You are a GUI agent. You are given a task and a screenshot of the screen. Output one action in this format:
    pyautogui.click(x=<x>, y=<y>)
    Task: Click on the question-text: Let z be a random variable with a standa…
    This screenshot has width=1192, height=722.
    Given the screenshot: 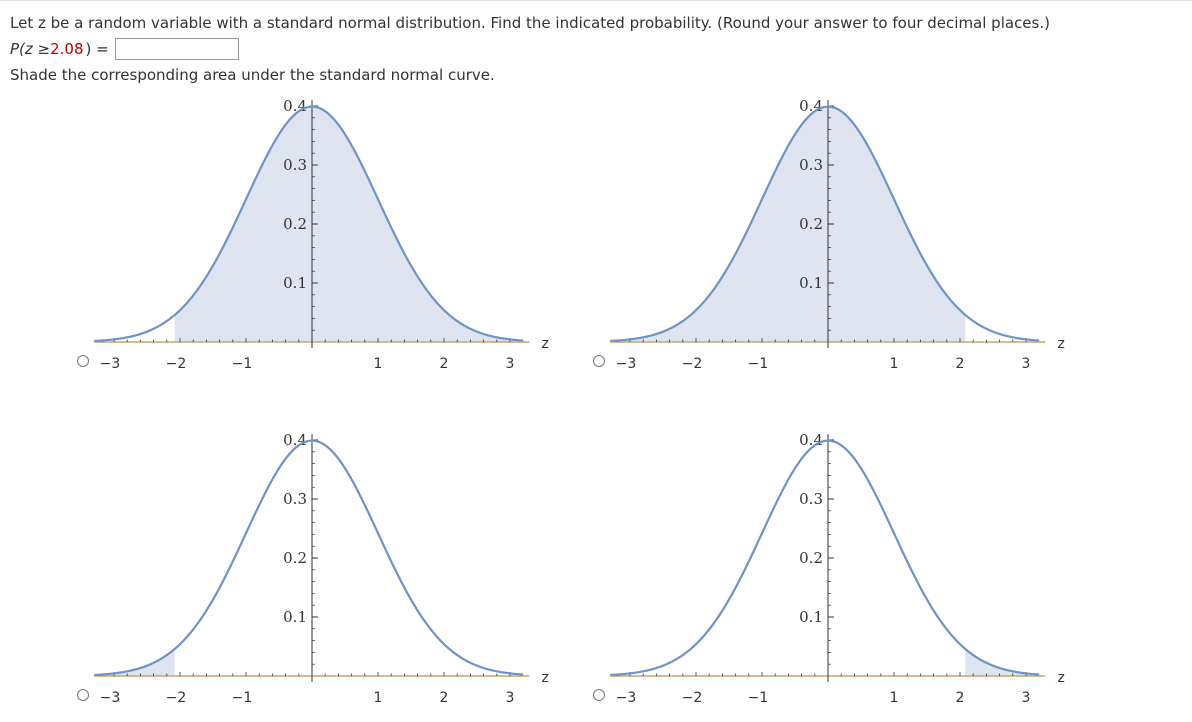 What is the action you would take?
    pyautogui.click(x=530, y=23)
    